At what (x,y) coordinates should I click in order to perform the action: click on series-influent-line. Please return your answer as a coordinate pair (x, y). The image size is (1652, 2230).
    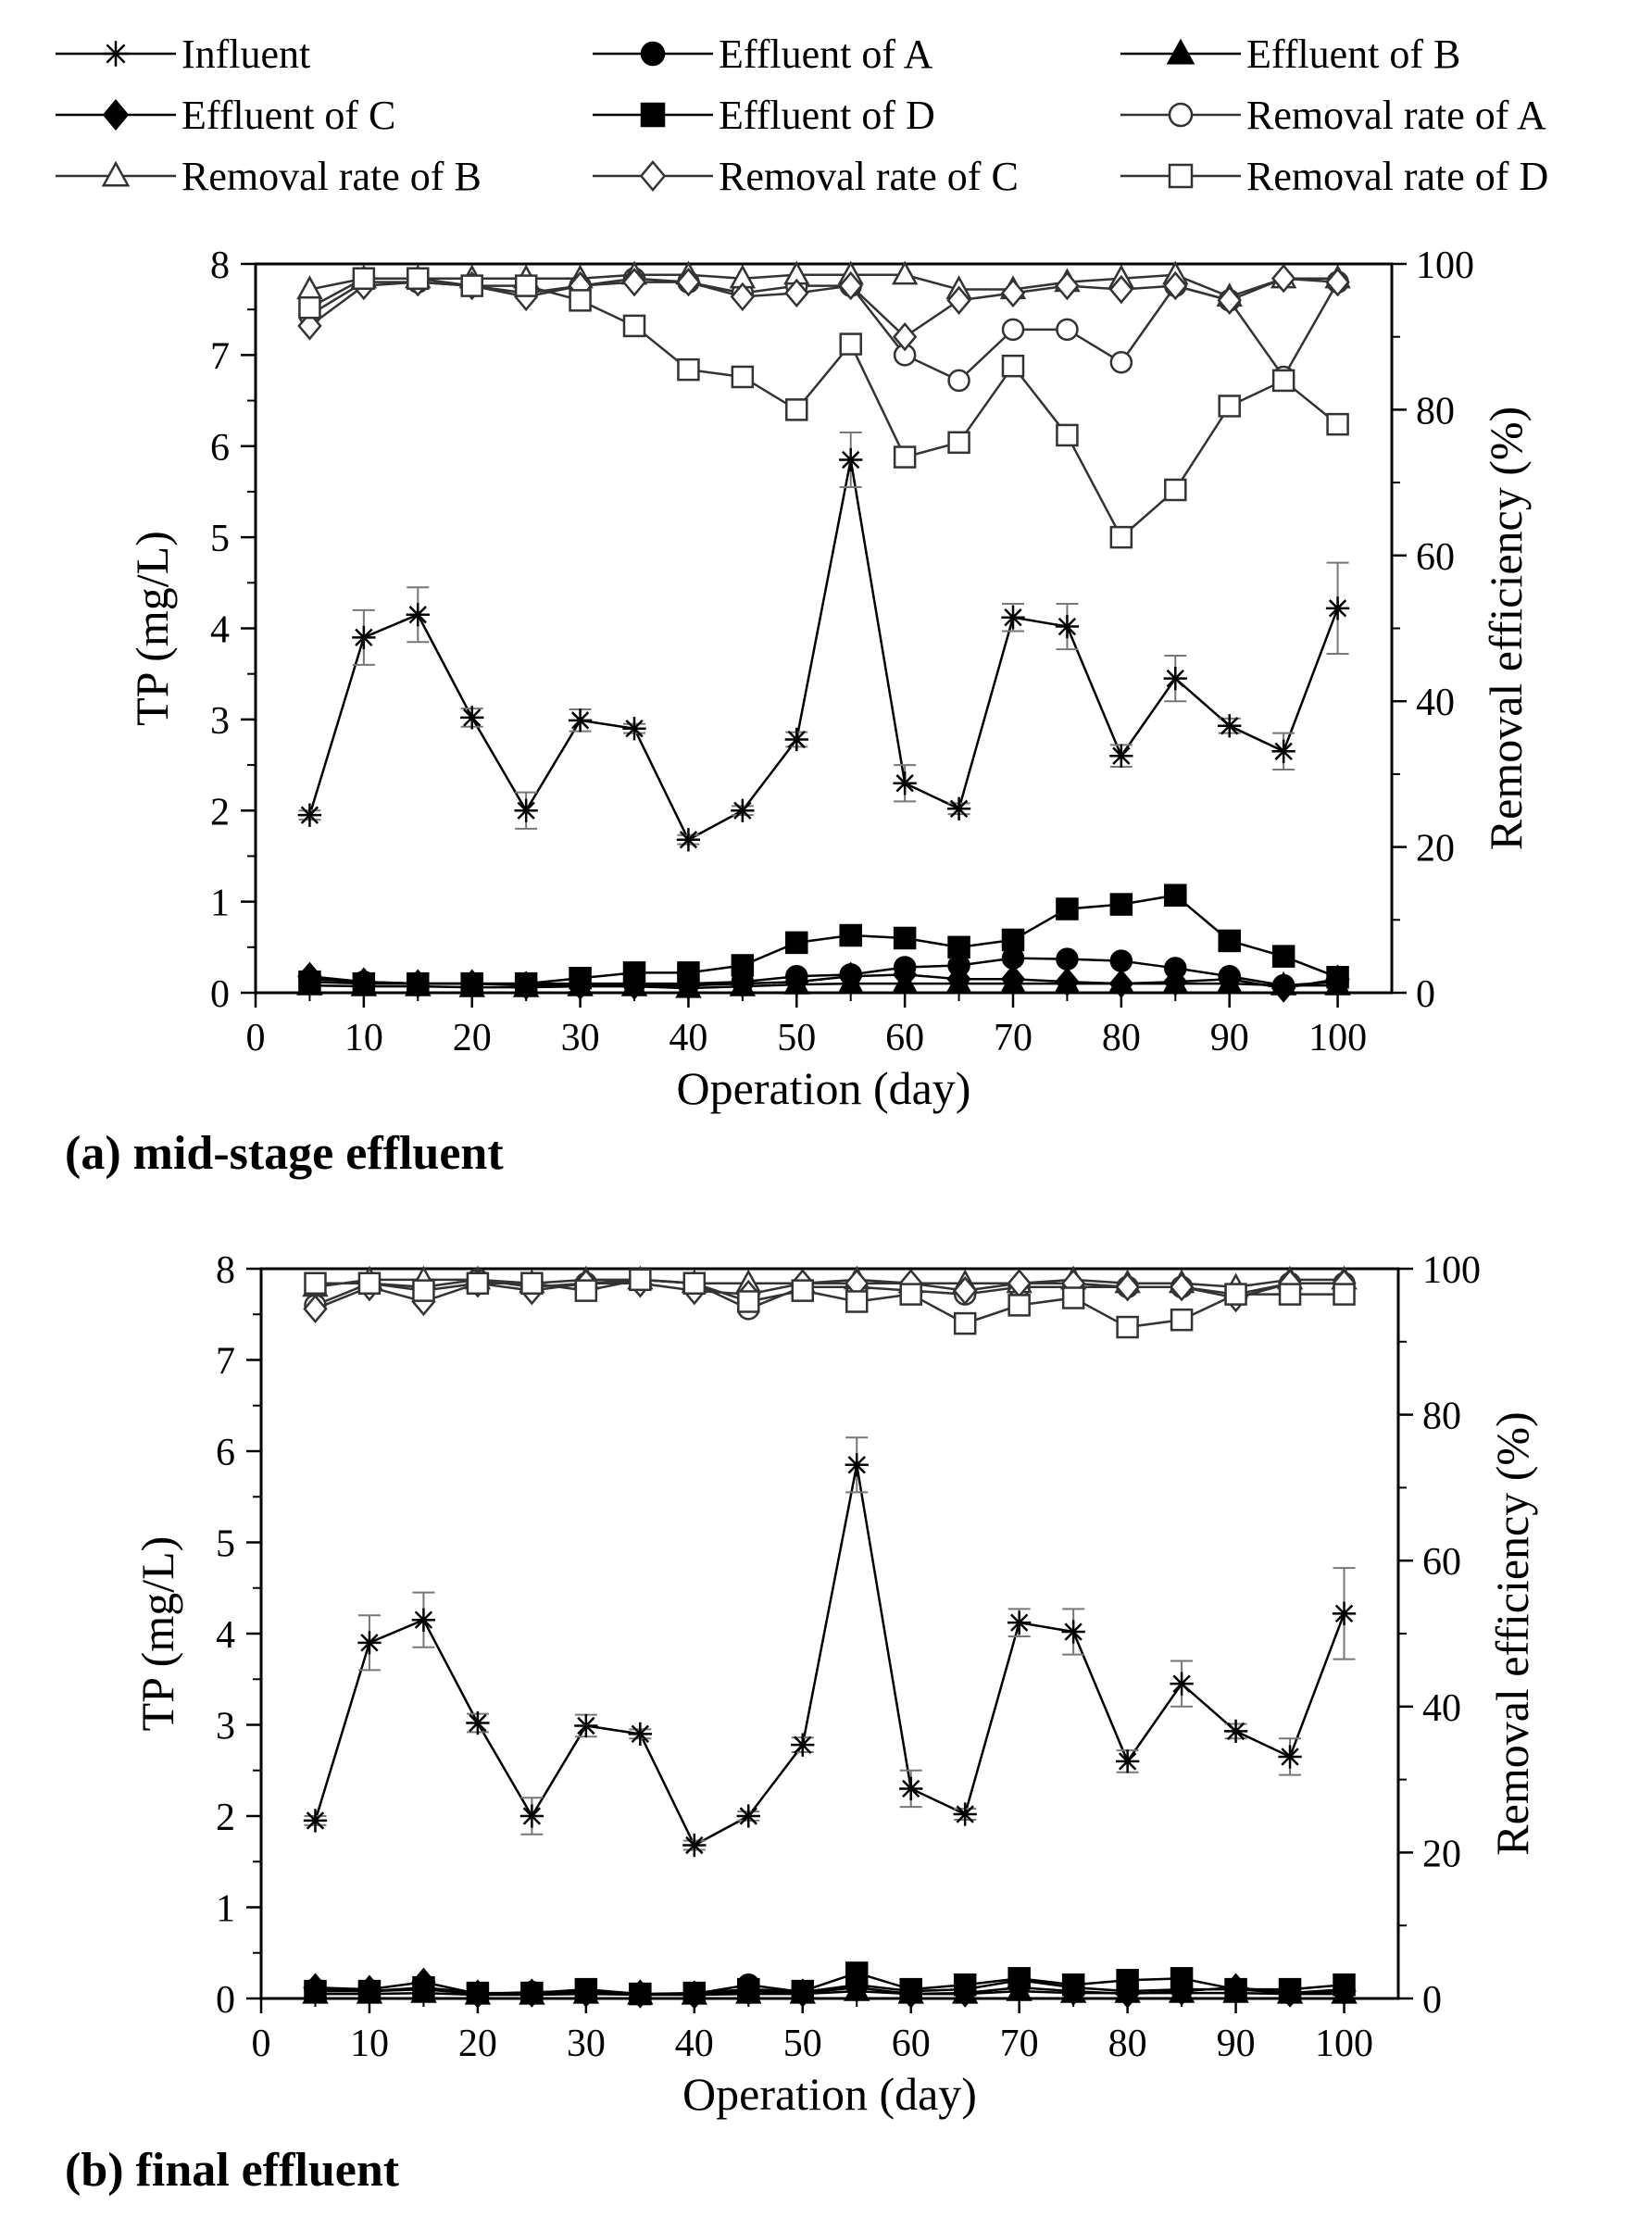
    Looking at the image, I should click on (829, 1656).